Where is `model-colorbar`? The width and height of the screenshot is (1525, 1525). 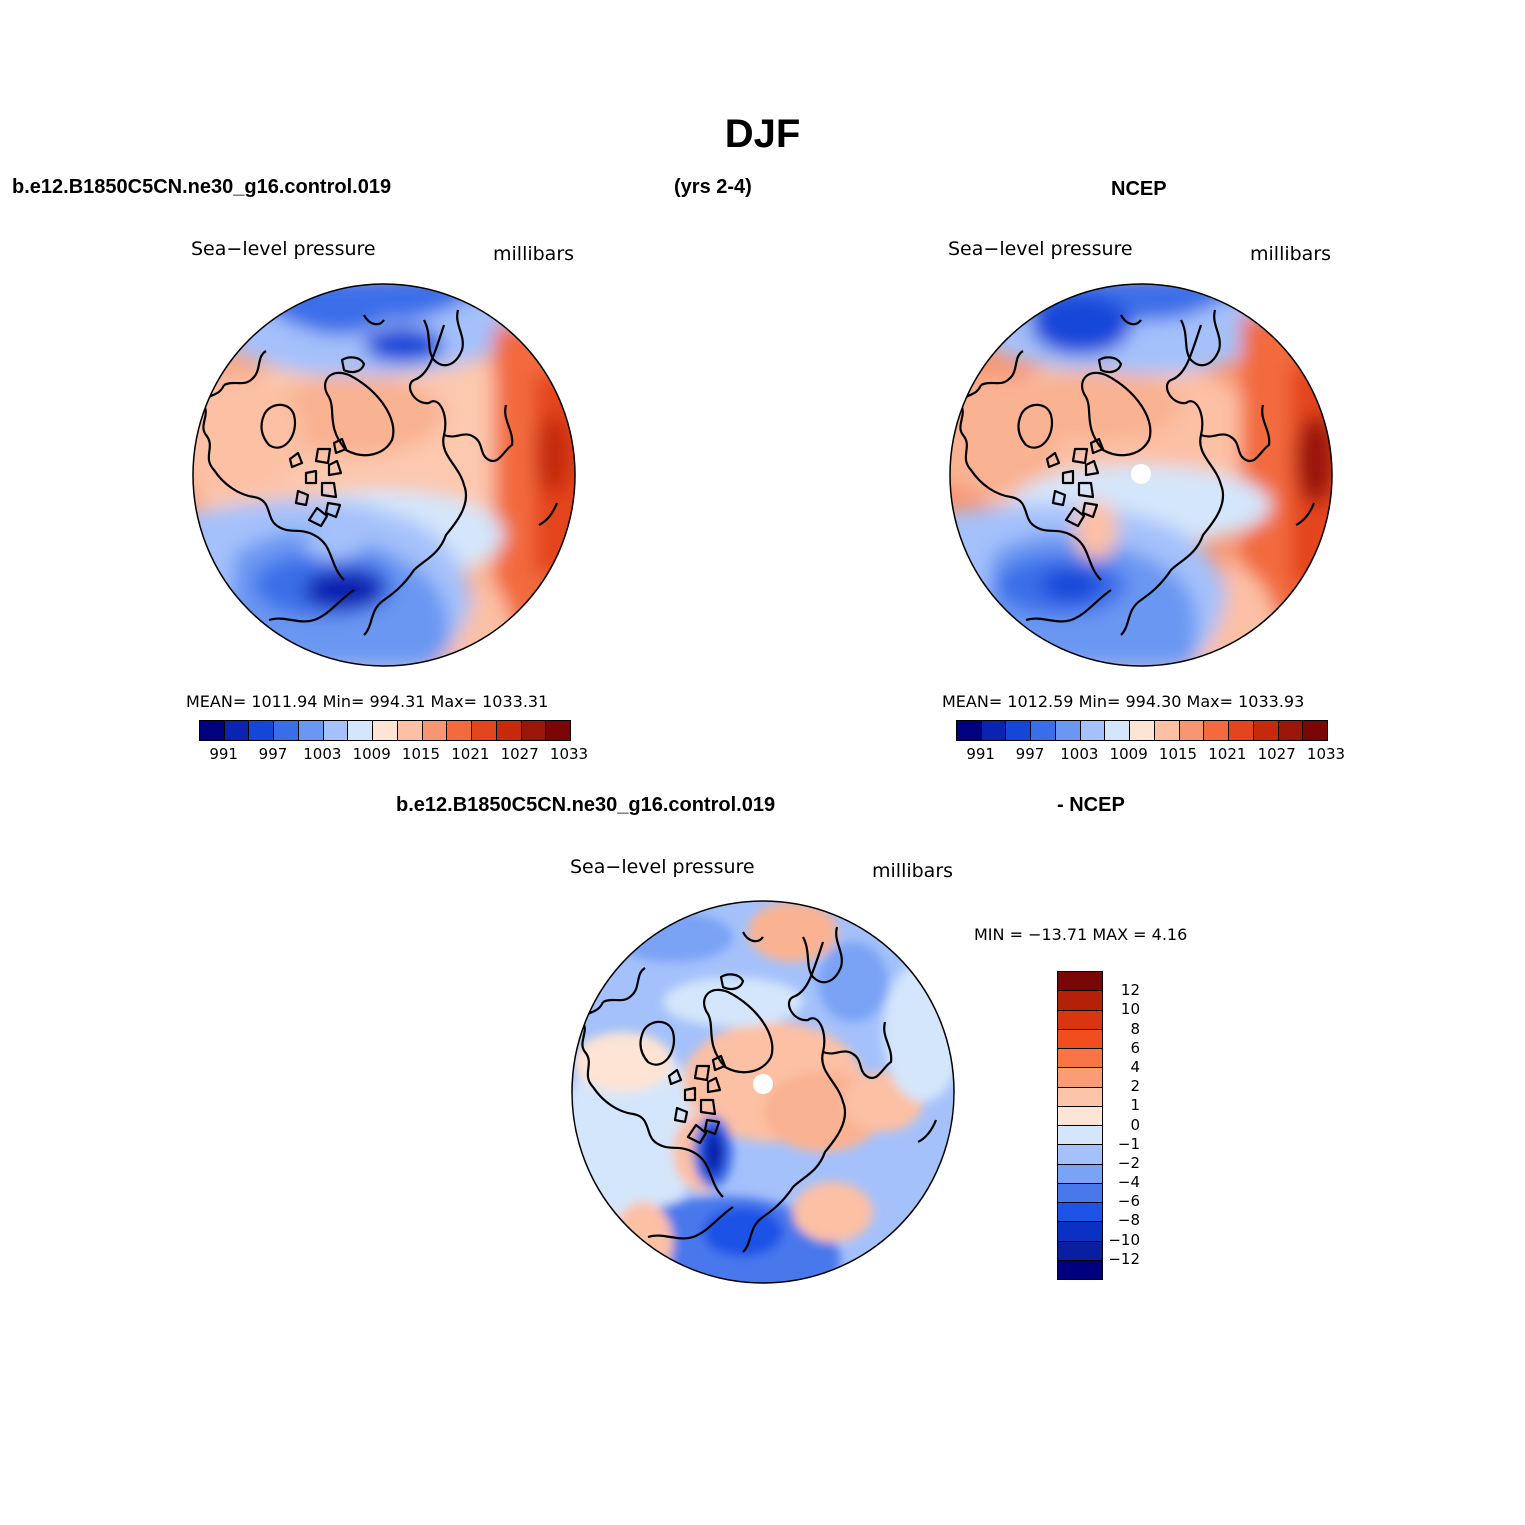
model-colorbar is located at coordinates (385, 730).